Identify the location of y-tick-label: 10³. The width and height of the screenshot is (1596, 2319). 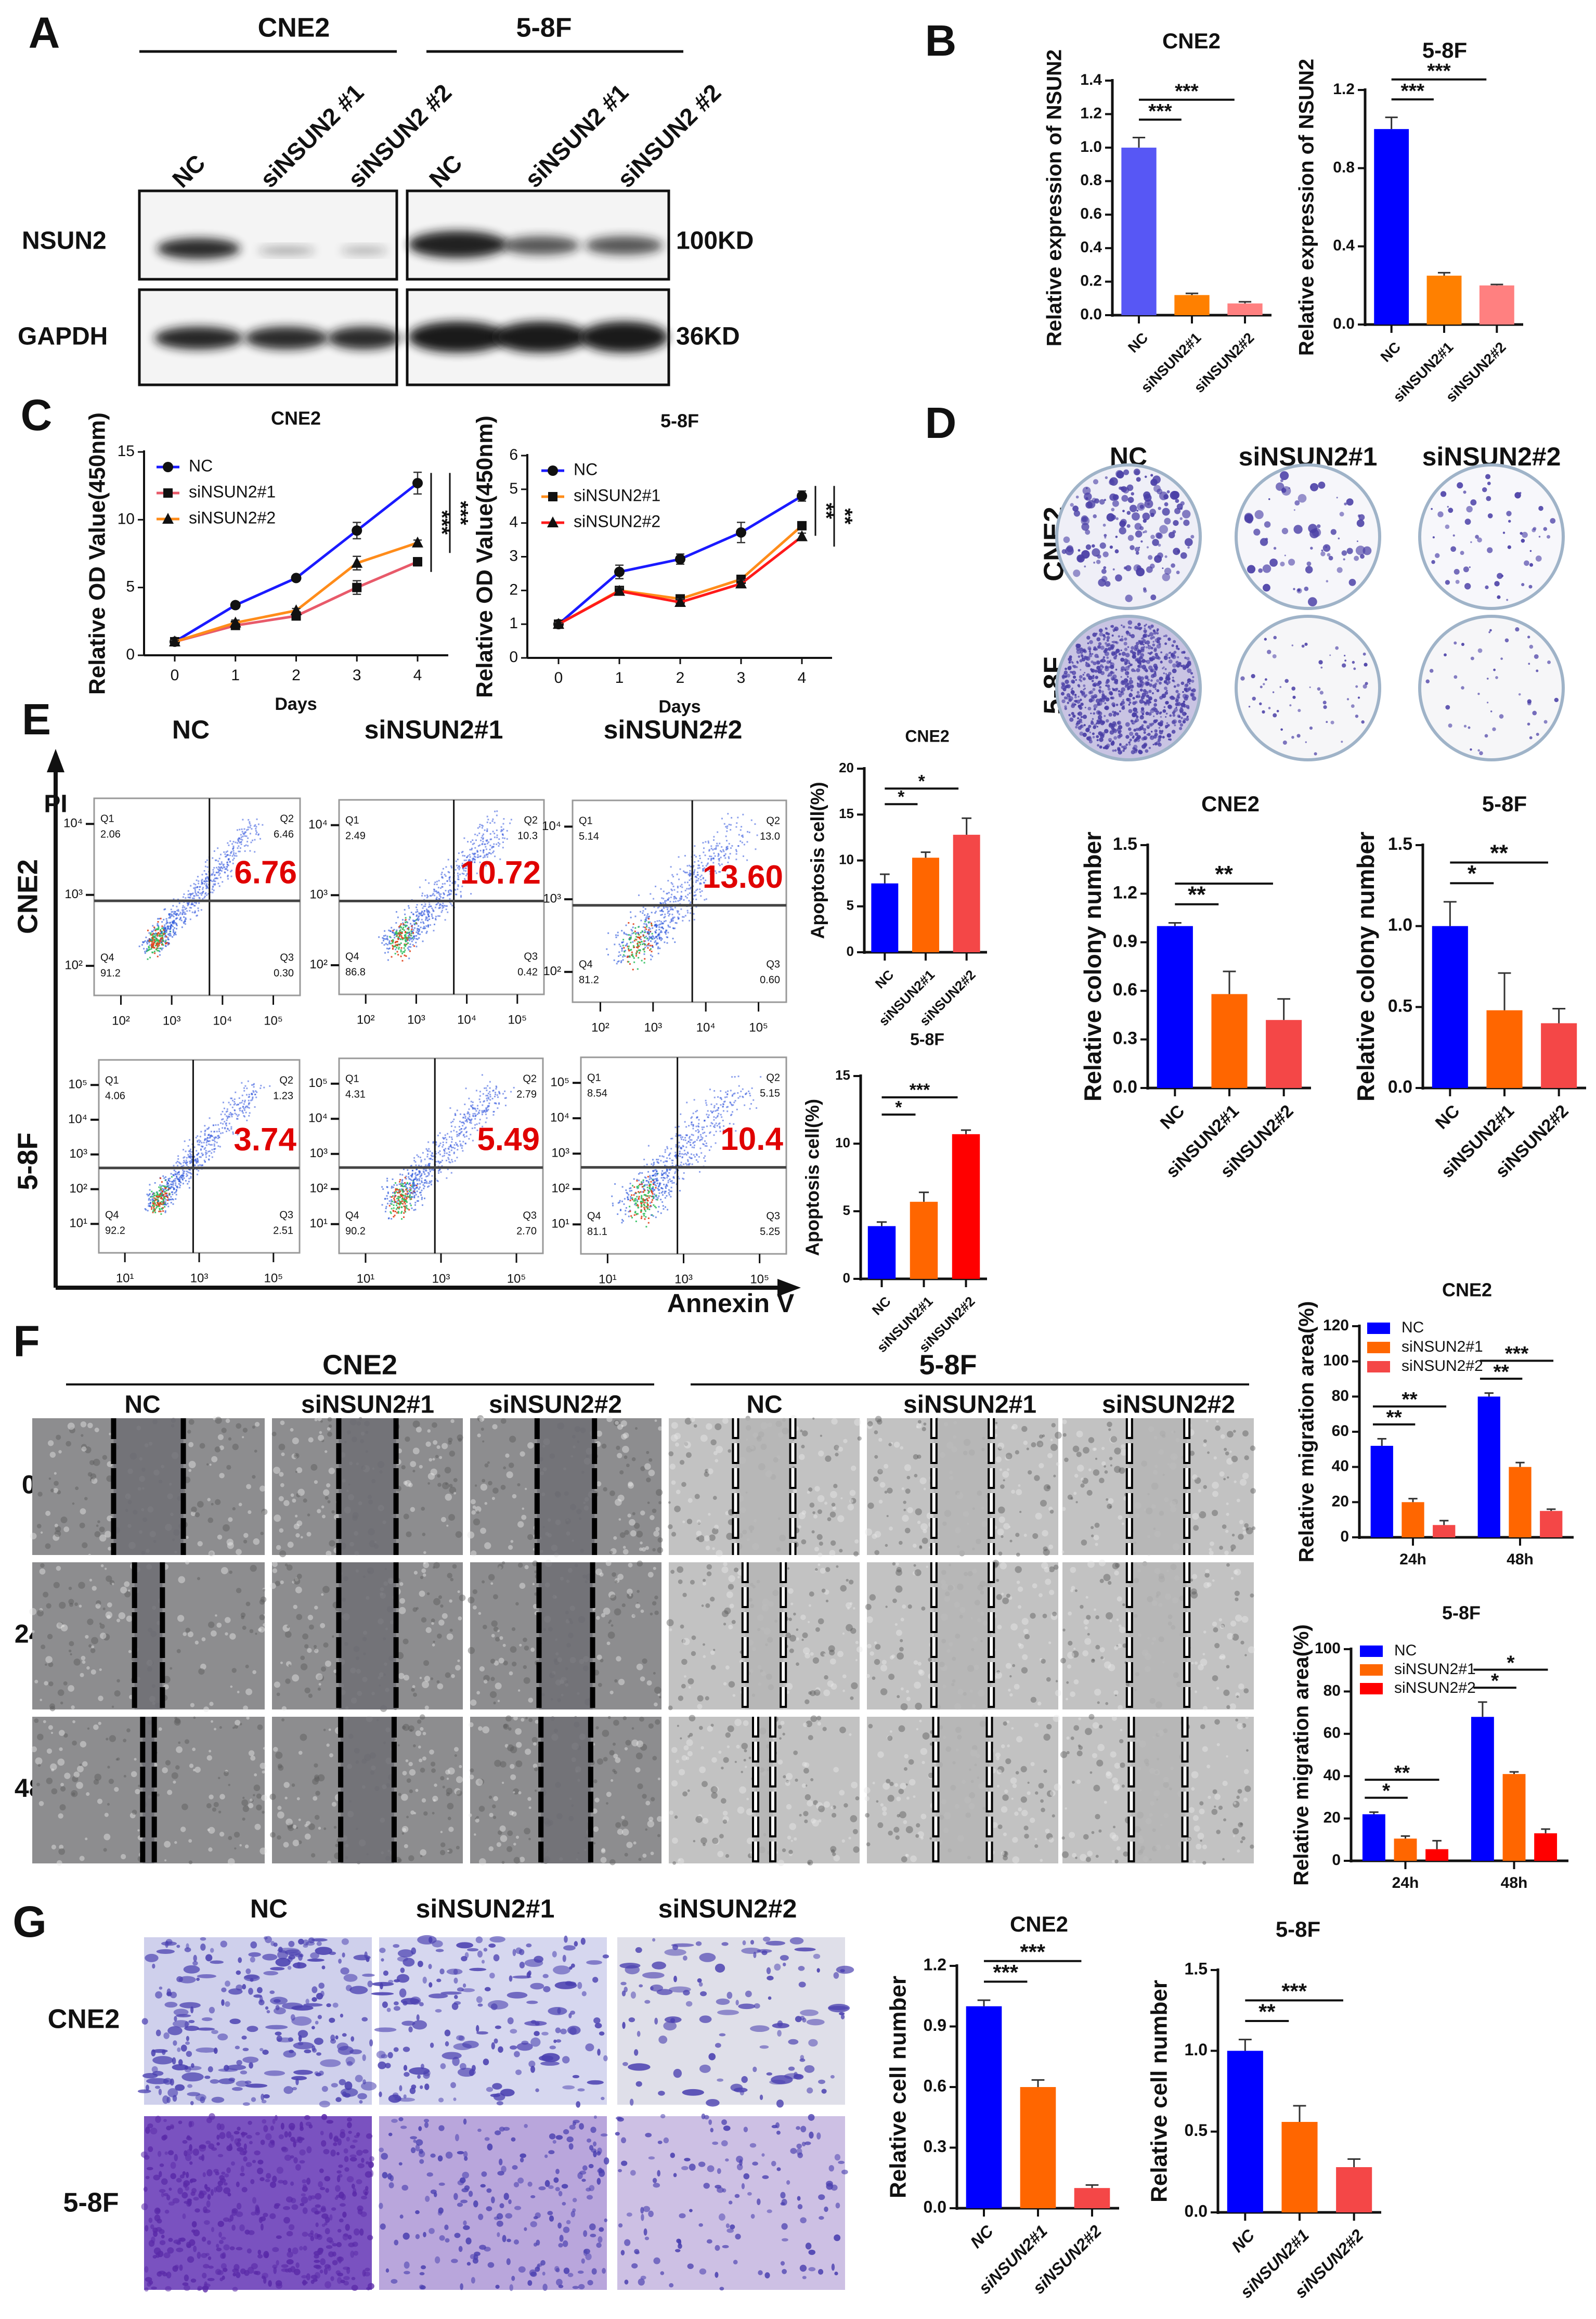
(78, 1154).